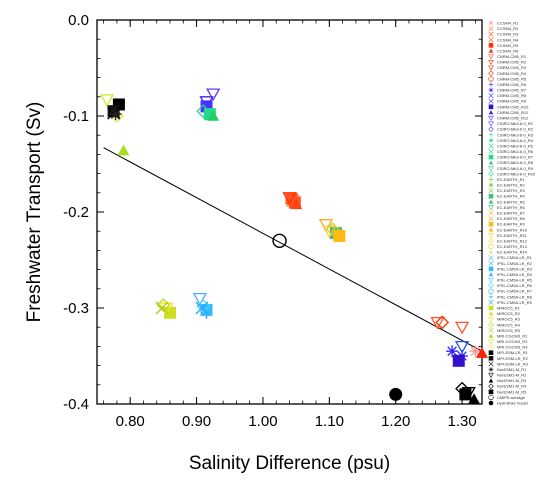 The image size is (543, 486). I want to click on legend-label: EC-EARTH_R6, so click(511, 207).